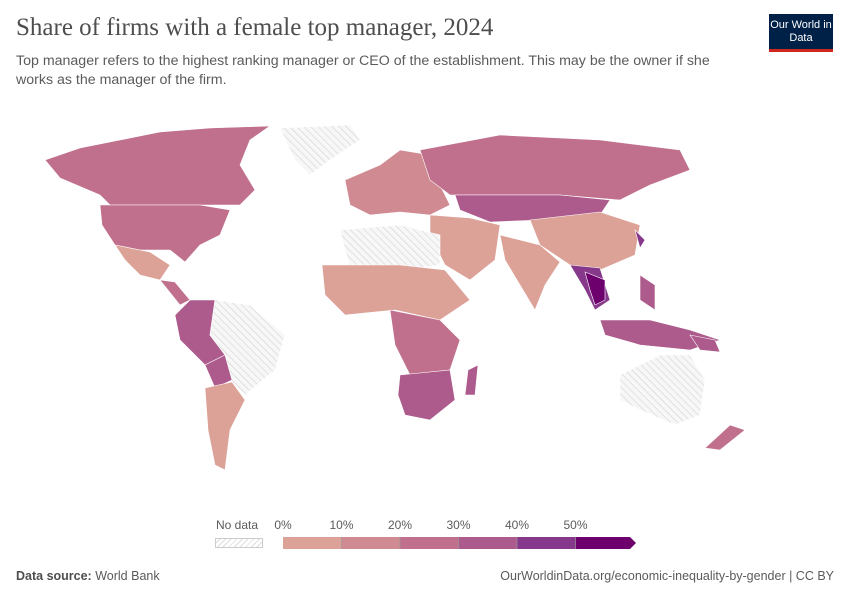  I want to click on region-madagascar, so click(471, 380).